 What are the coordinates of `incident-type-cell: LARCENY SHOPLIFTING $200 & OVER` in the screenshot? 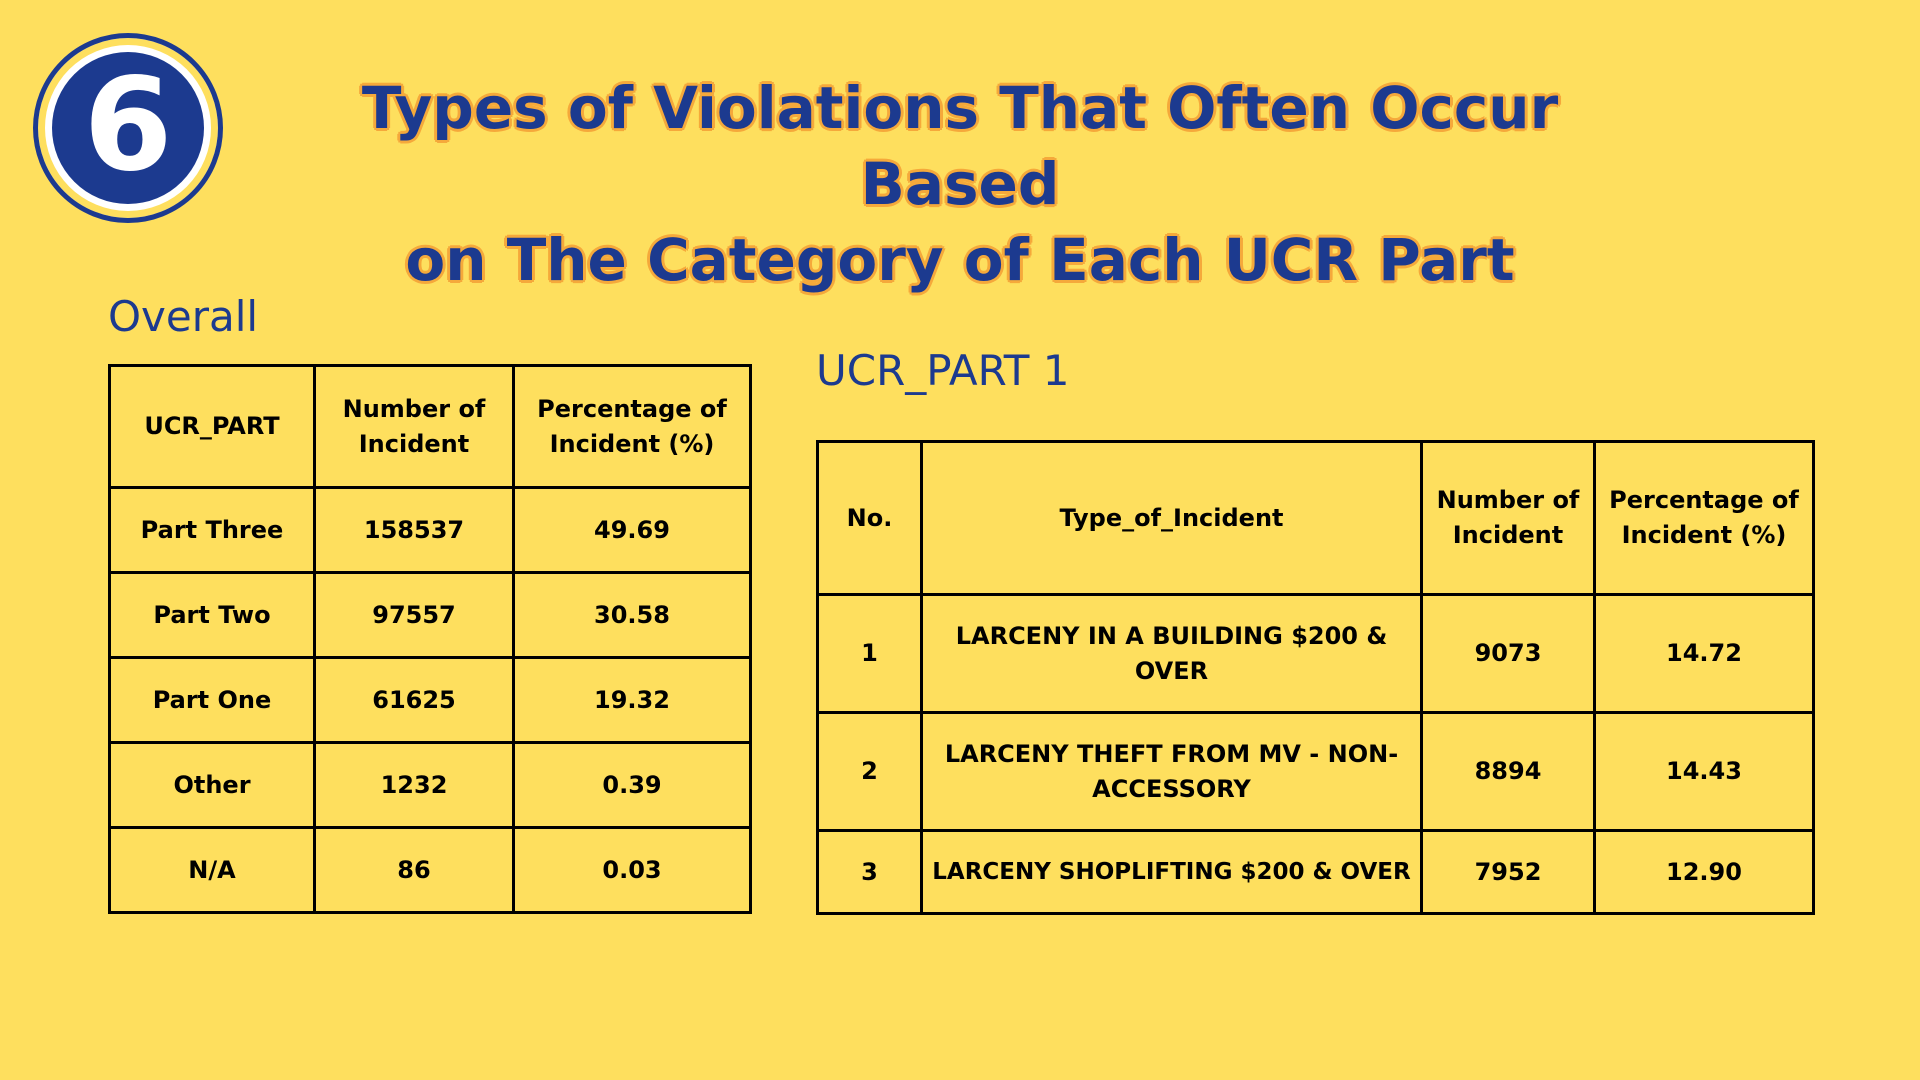 It's located at (1171, 872).